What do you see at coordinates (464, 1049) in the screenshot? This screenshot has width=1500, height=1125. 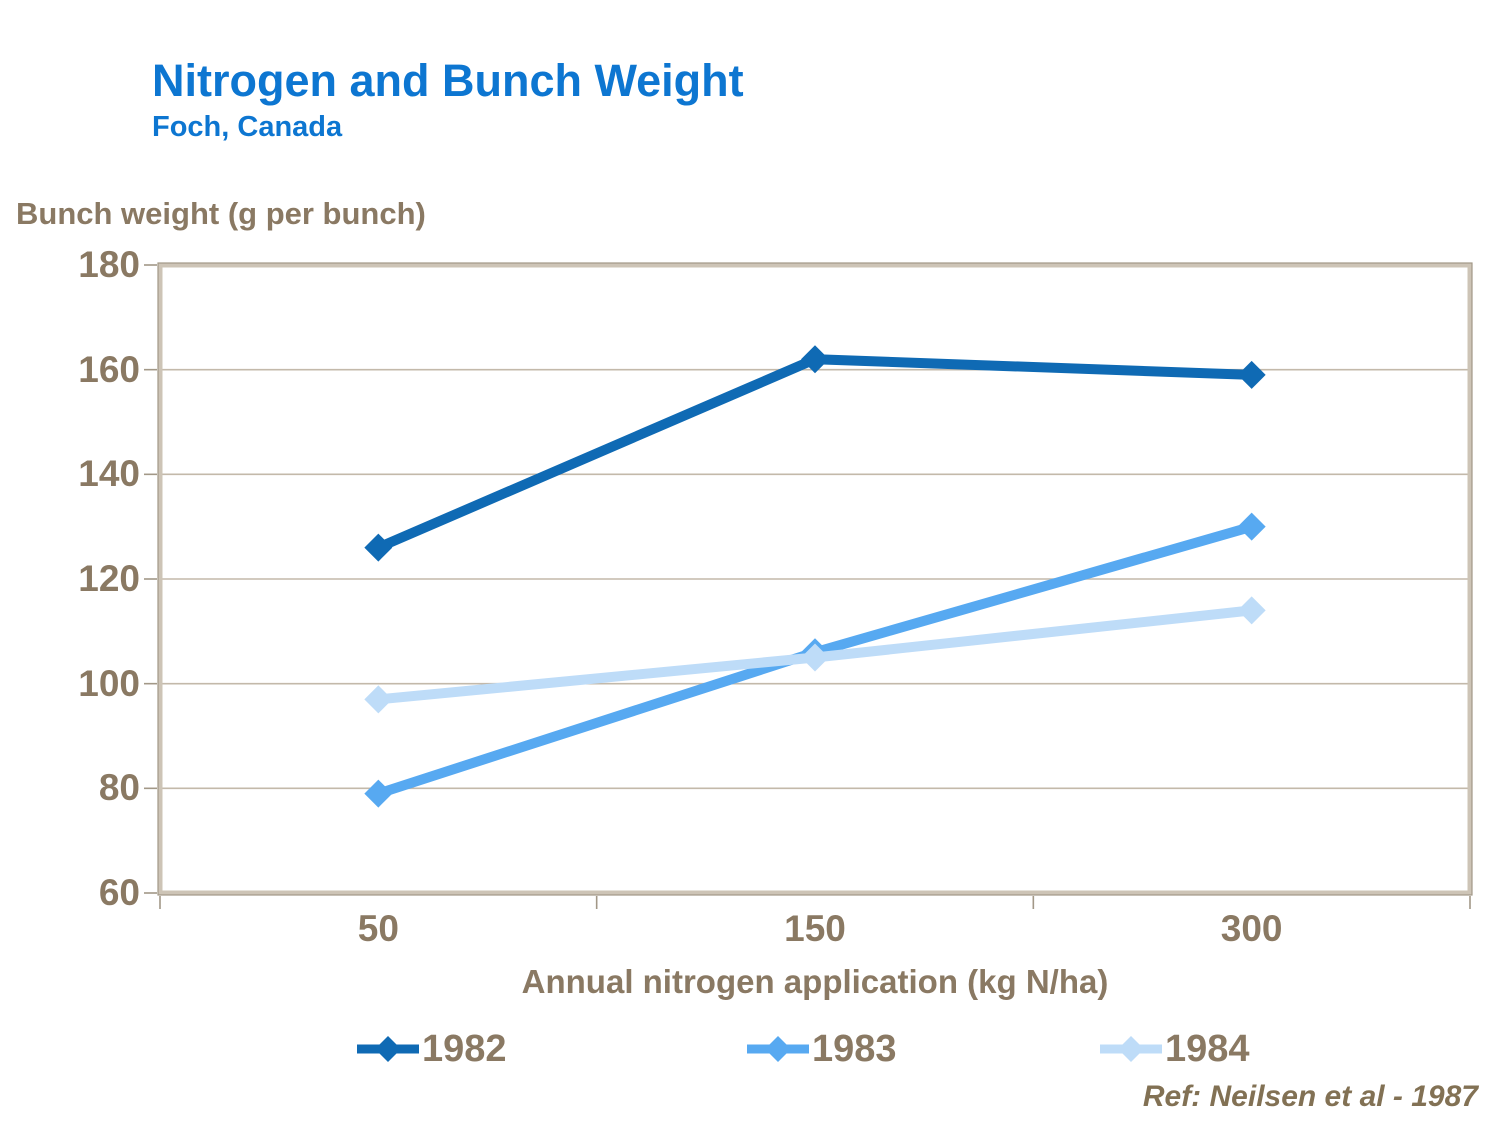 I see `legend-label: 1982` at bounding box center [464, 1049].